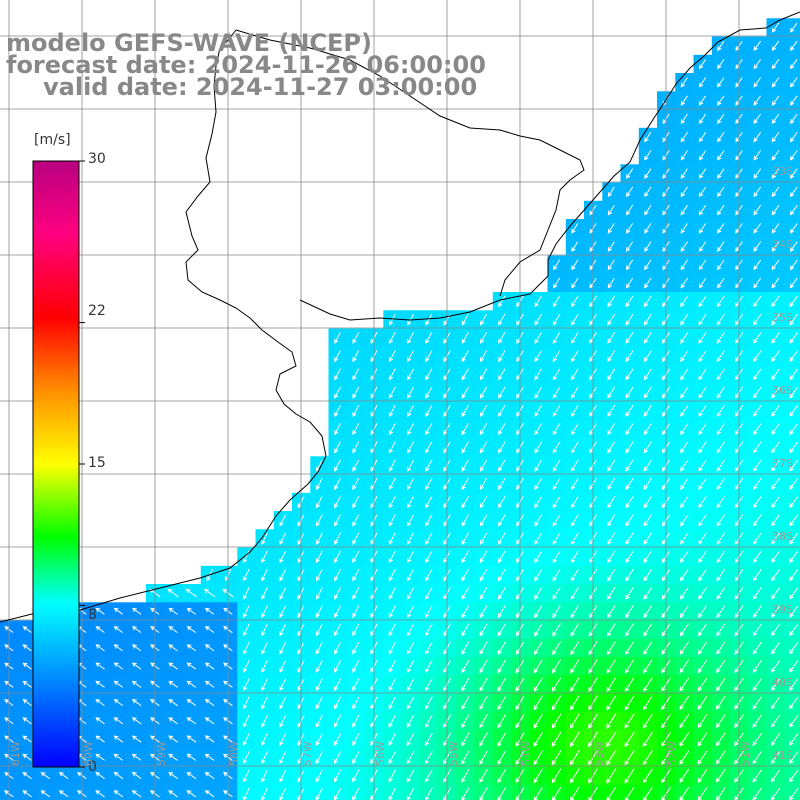 The width and height of the screenshot is (800, 800). I want to click on colorbar, so click(56, 464).